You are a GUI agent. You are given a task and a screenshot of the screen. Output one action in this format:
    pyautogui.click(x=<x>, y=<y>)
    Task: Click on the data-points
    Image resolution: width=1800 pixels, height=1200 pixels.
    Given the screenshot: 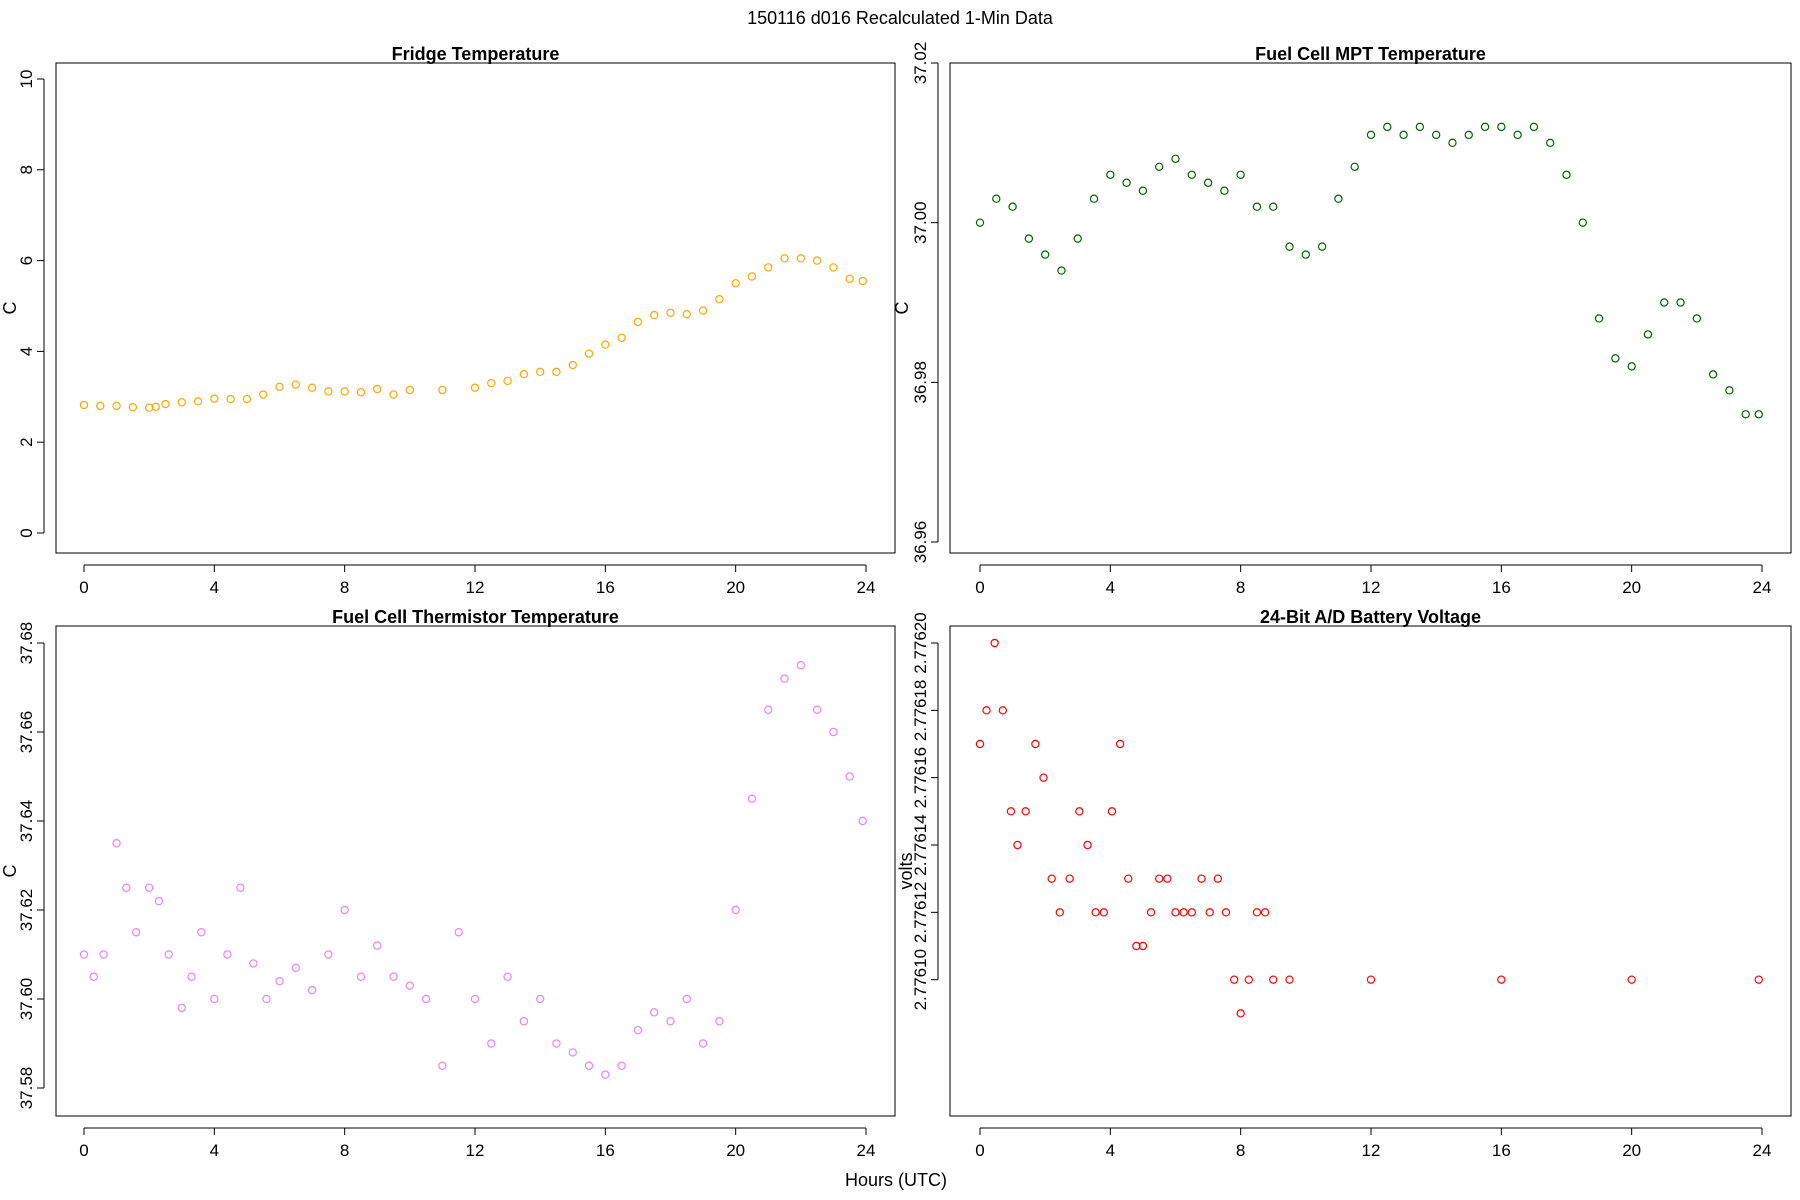 What is the action you would take?
    pyautogui.click(x=473, y=333)
    